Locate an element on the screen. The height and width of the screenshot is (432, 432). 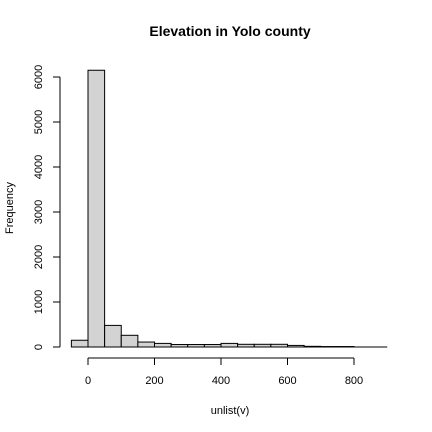
y-tick-label: 2000 is located at coordinates (39, 257).